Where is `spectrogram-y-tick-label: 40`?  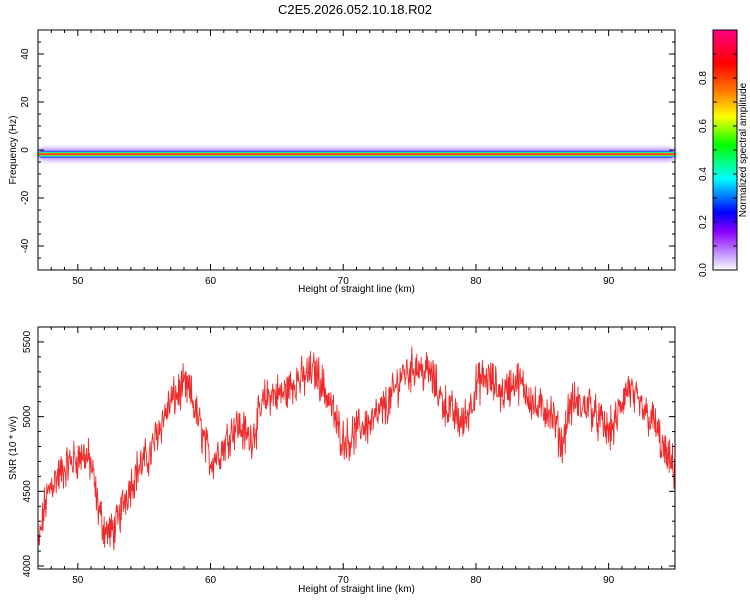
spectrogram-y-tick-label: 40 is located at coordinates (25, 54).